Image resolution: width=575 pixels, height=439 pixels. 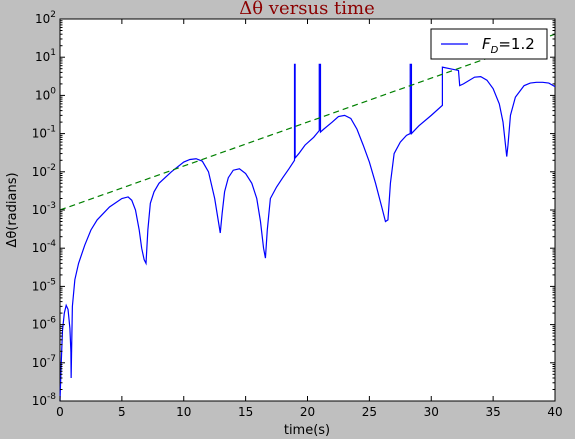 What do you see at coordinates (516, 44) in the screenshot?
I see `legend-label-suffix: =1.2` at bounding box center [516, 44].